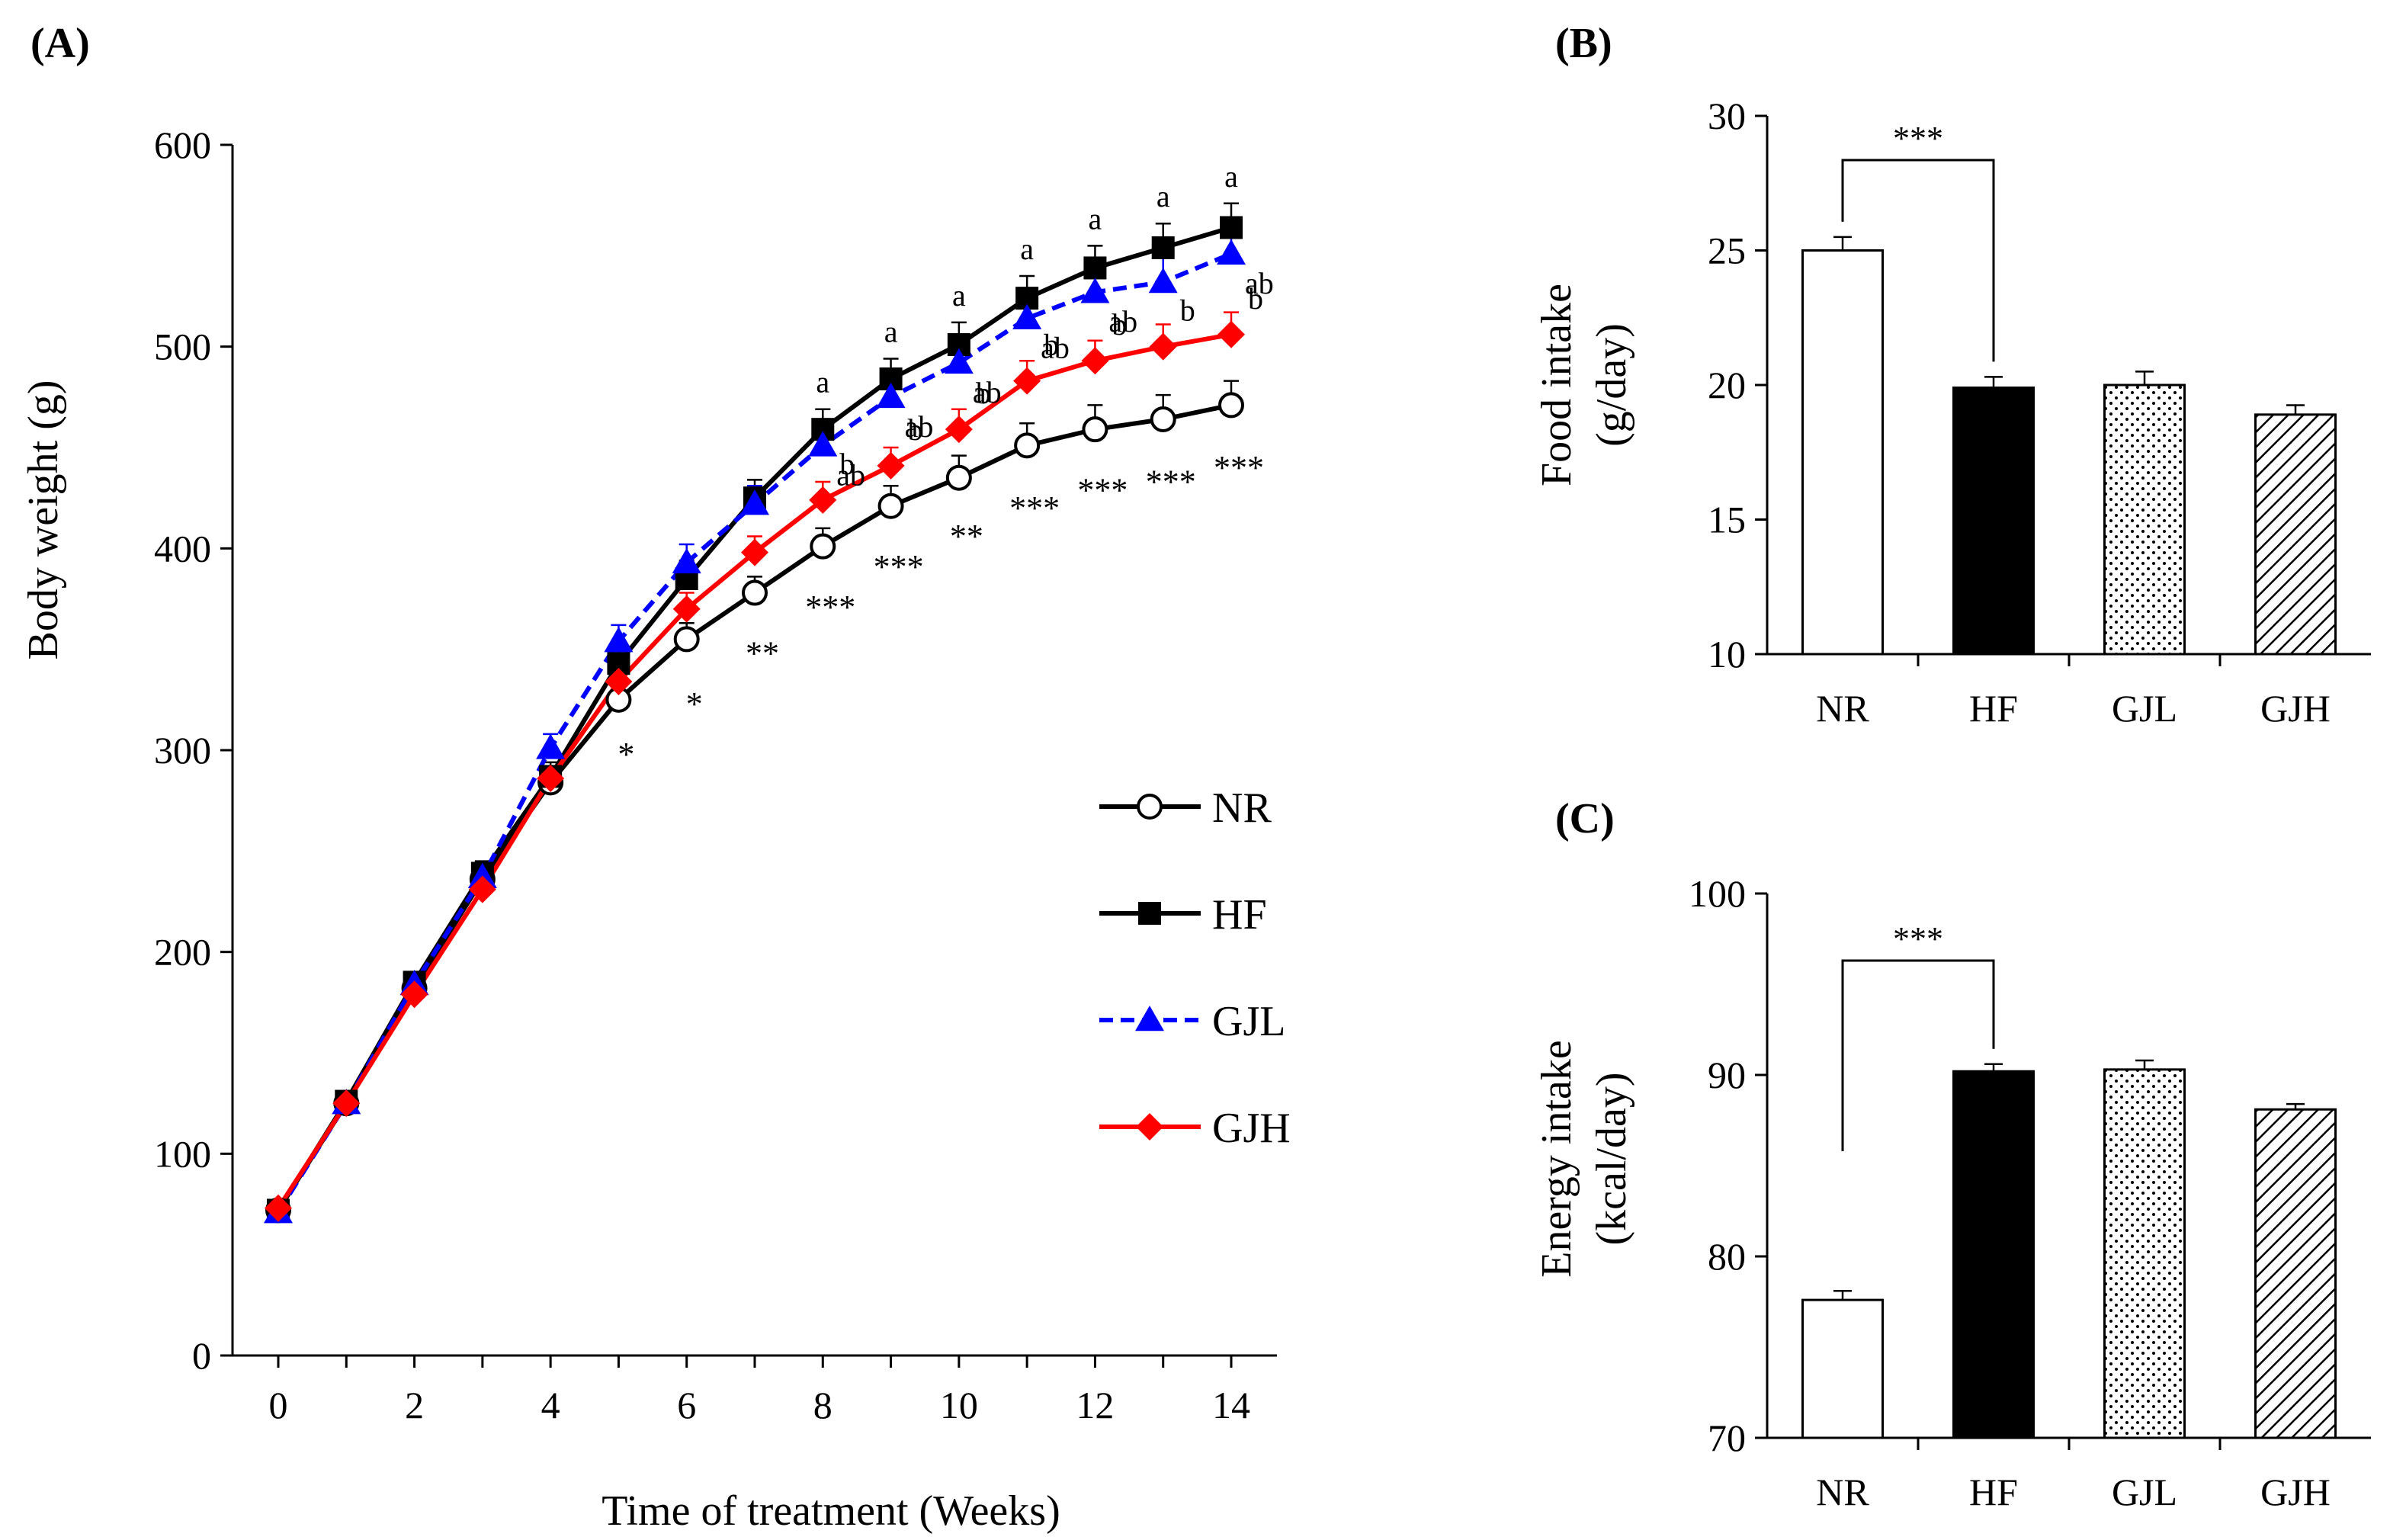  What do you see at coordinates (415, 1405) in the screenshot?
I see `a-x-tick-label-2: 2` at bounding box center [415, 1405].